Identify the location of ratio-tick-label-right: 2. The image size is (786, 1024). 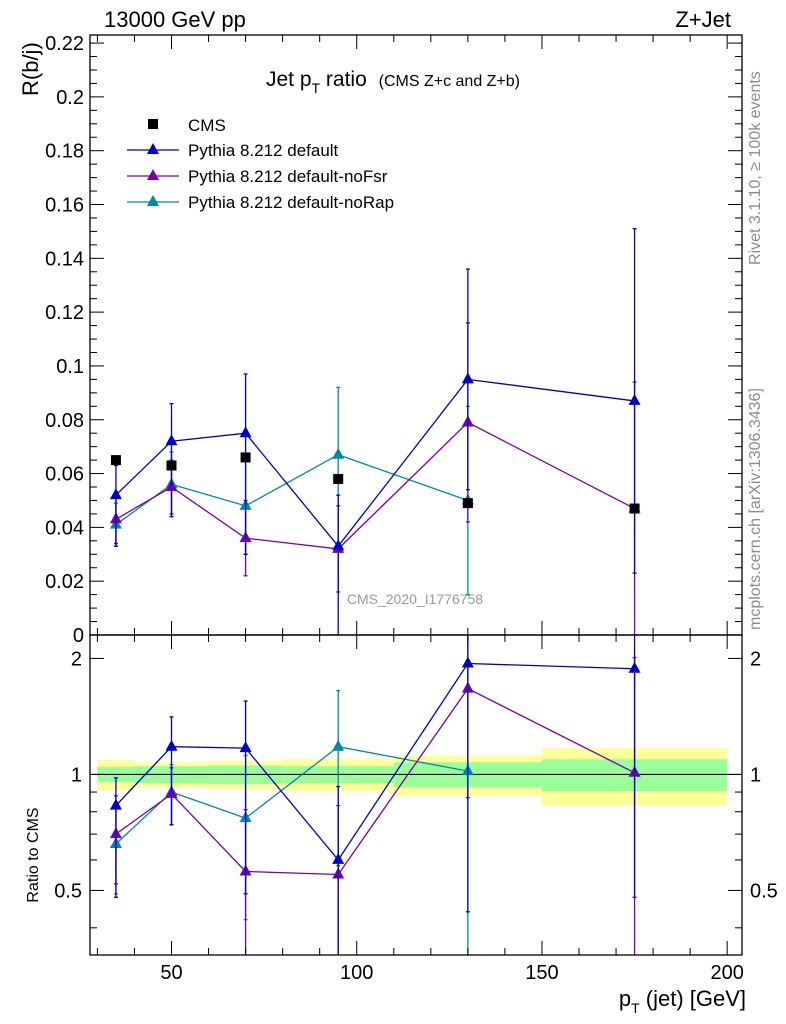
(755, 659).